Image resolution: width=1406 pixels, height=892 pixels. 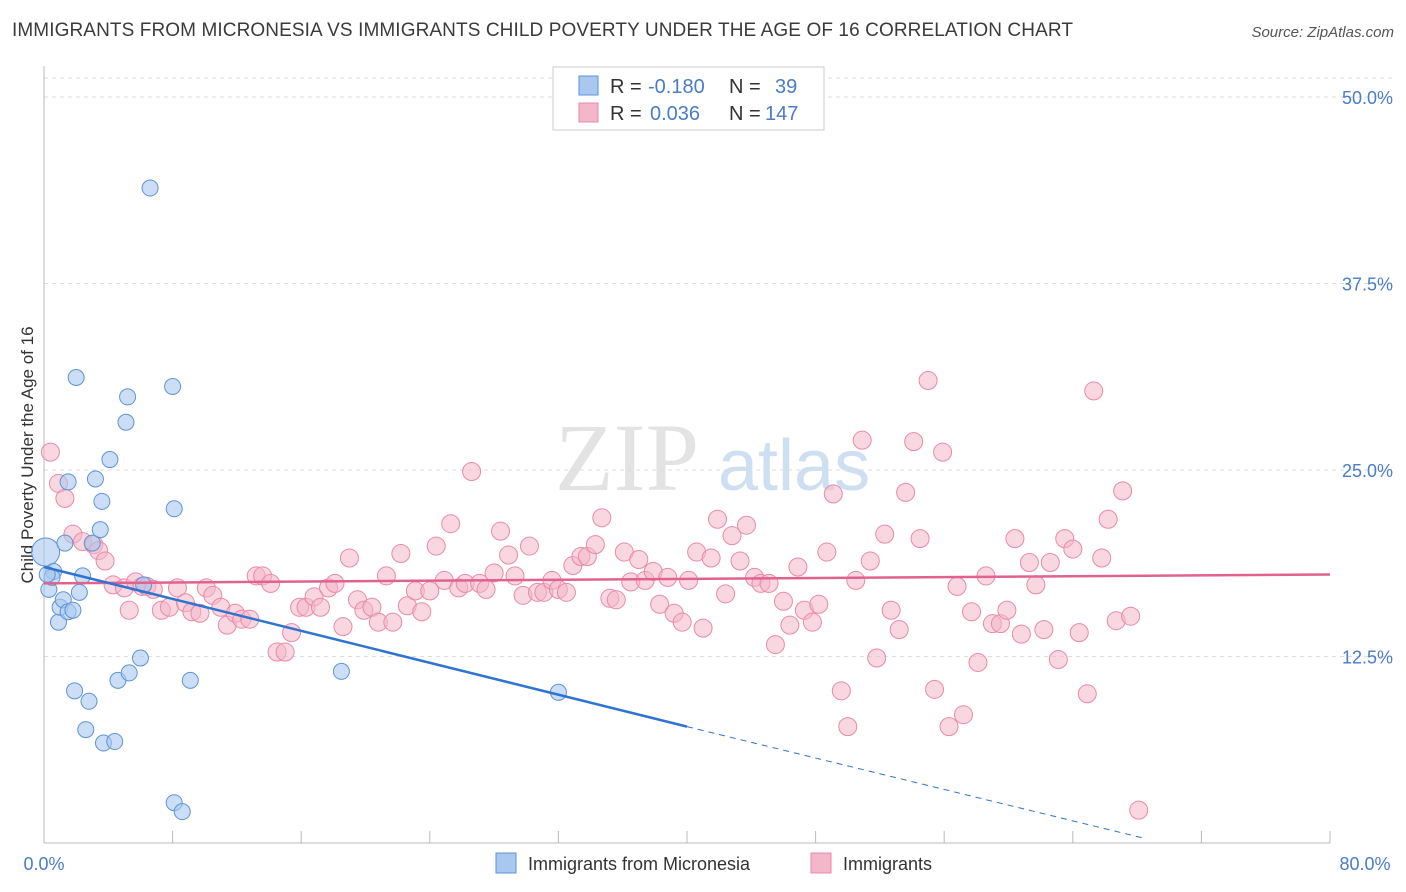 What do you see at coordinates (27, 454) in the screenshot?
I see `y-axis-label: Child Poverty Under the Age of 16` at bounding box center [27, 454].